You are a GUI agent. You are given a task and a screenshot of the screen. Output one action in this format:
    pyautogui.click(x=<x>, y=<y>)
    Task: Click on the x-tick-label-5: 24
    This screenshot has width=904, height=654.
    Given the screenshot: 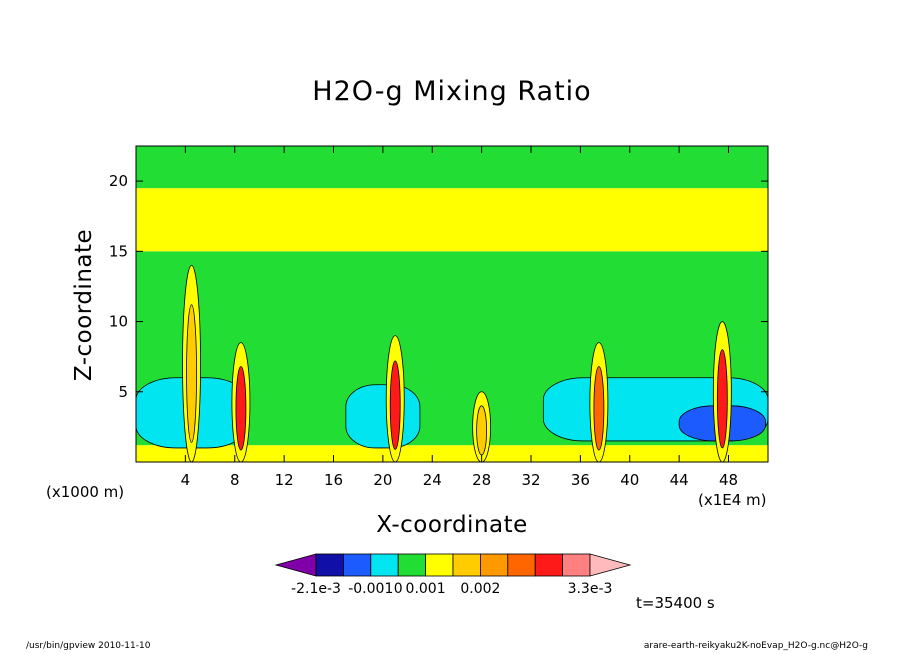 What is the action you would take?
    pyautogui.click(x=432, y=480)
    